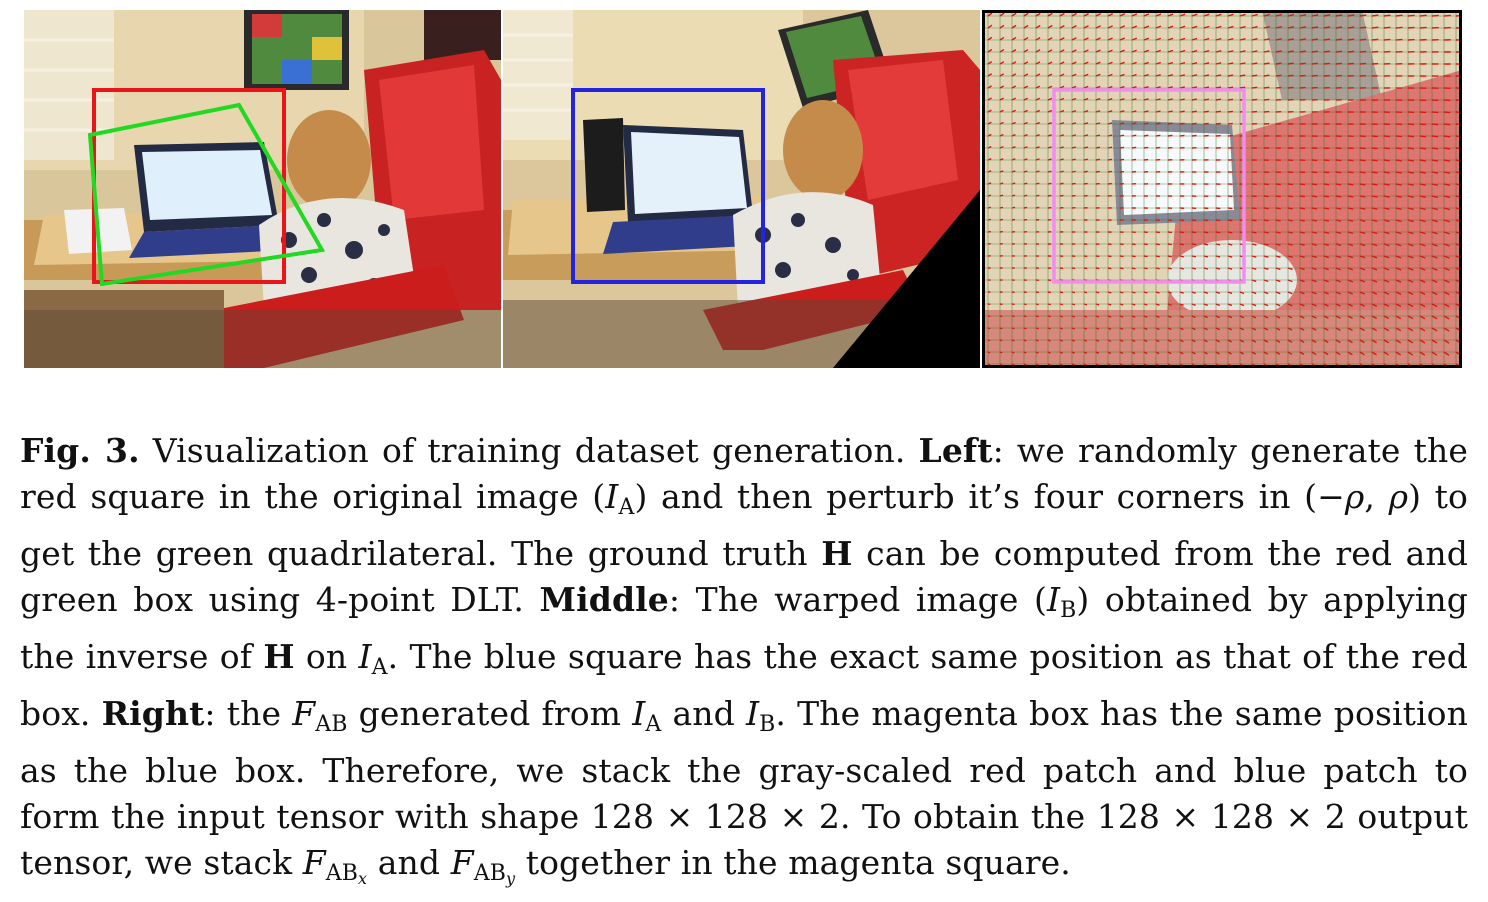  What do you see at coordinates (262, 189) in the screenshot?
I see `photo-original` at bounding box center [262, 189].